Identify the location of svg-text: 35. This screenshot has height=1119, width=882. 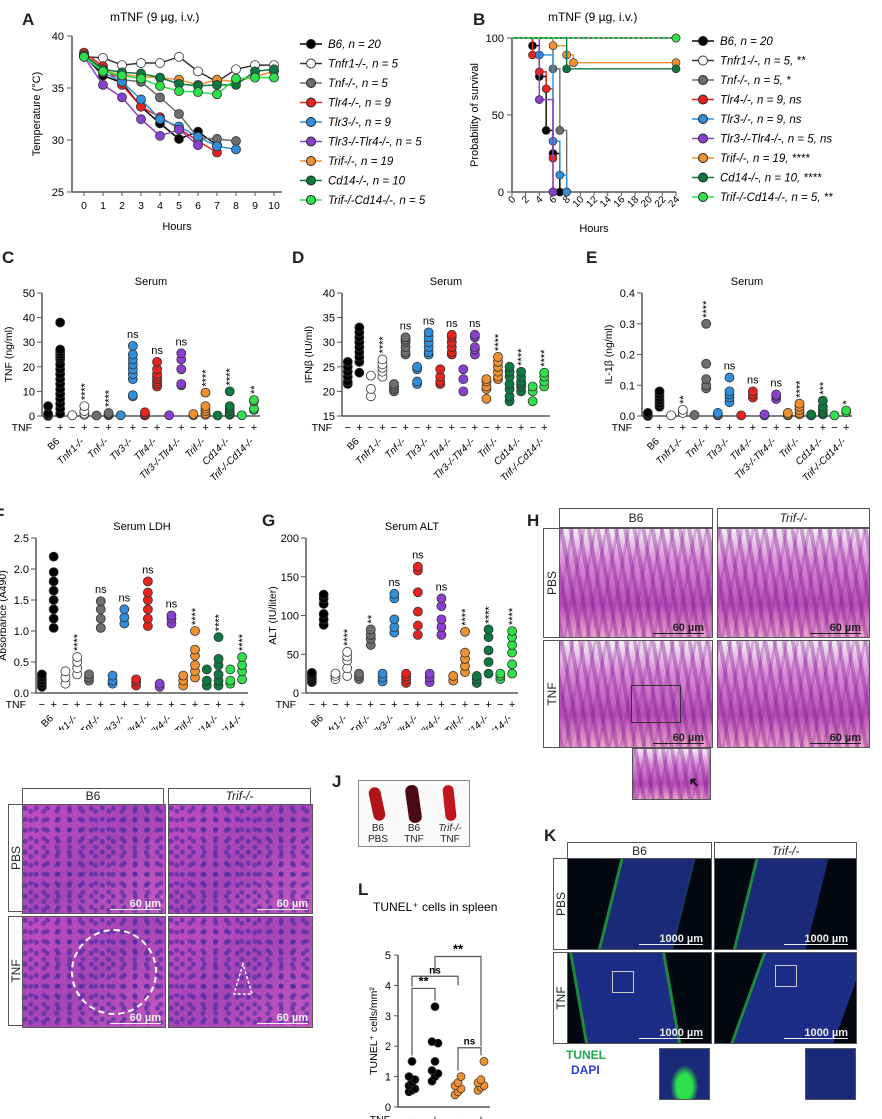
(329, 319).